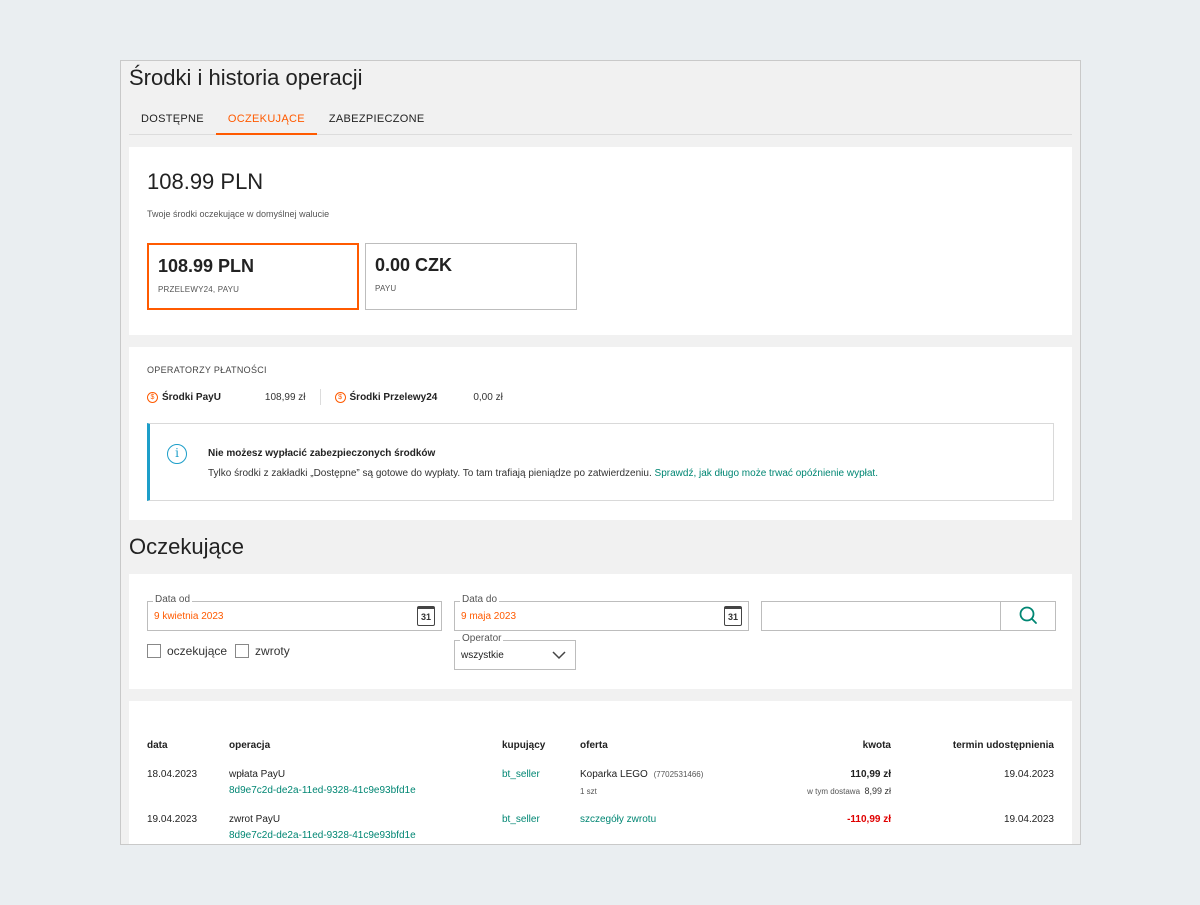 This screenshot has height=905, width=1200. I want to click on header-operation: operacja, so click(250, 745).